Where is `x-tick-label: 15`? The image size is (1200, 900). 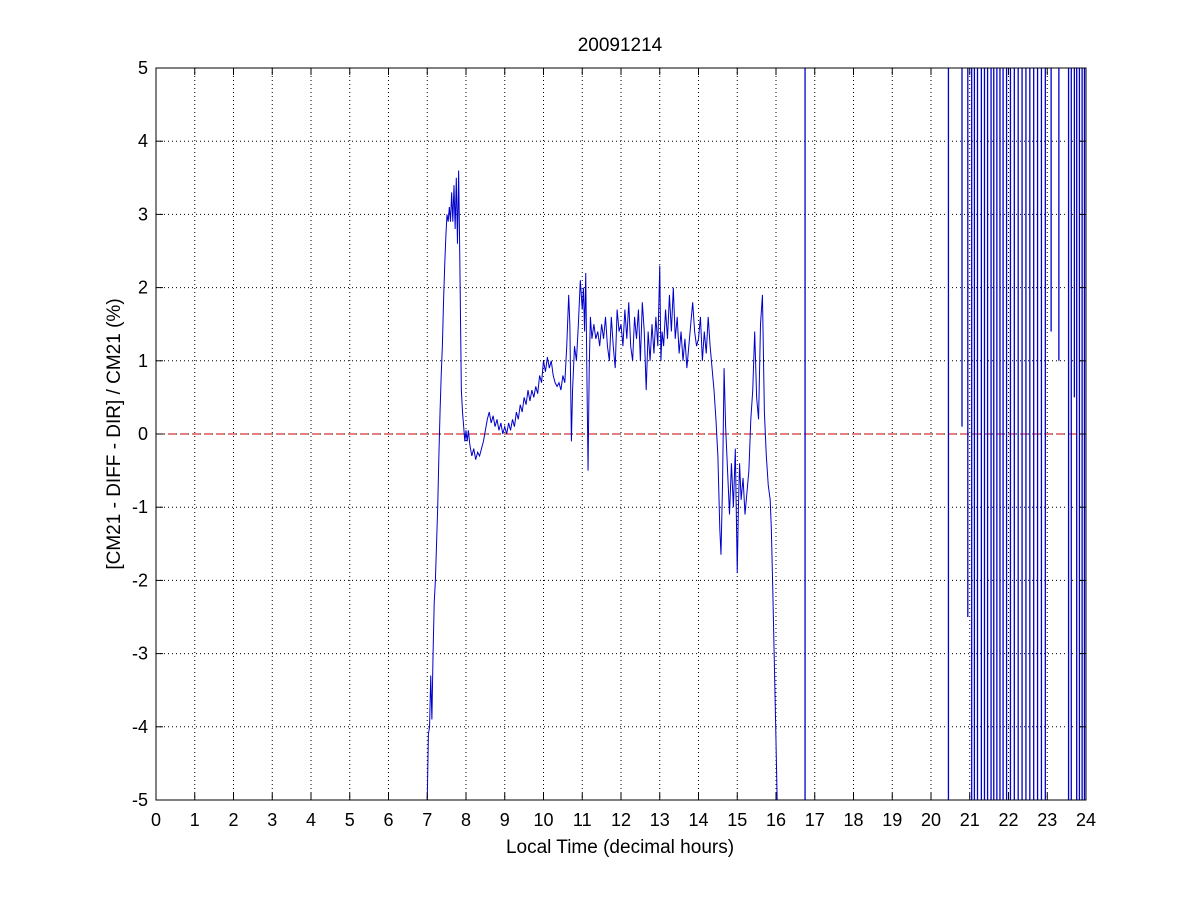
x-tick-label: 15 is located at coordinates (737, 820).